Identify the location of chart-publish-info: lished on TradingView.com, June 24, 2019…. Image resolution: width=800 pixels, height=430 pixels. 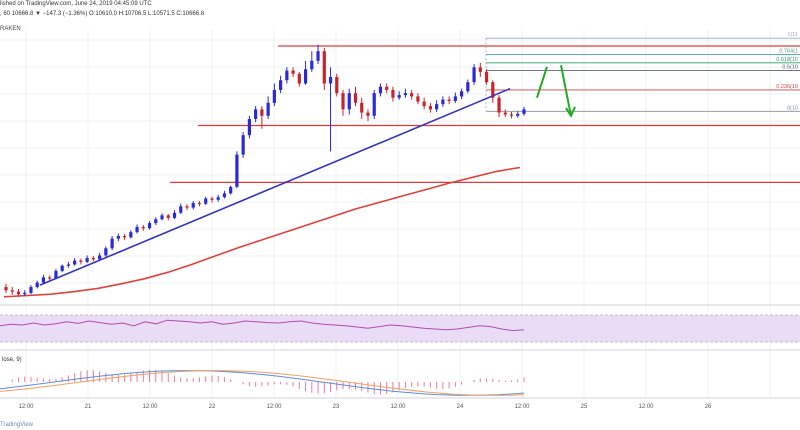
(76, 4).